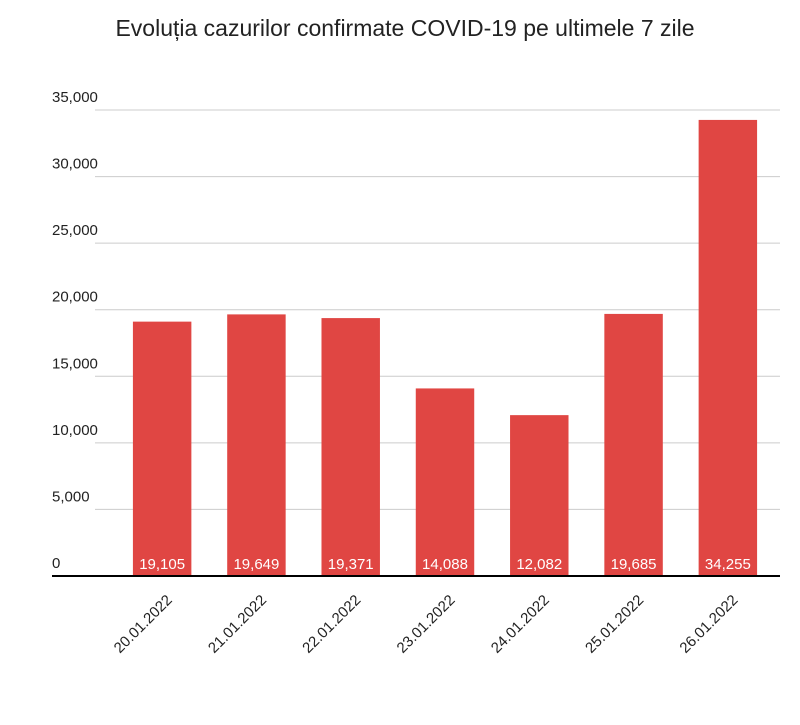  I want to click on x-tick-label: 26.01.2022, so click(708, 624).